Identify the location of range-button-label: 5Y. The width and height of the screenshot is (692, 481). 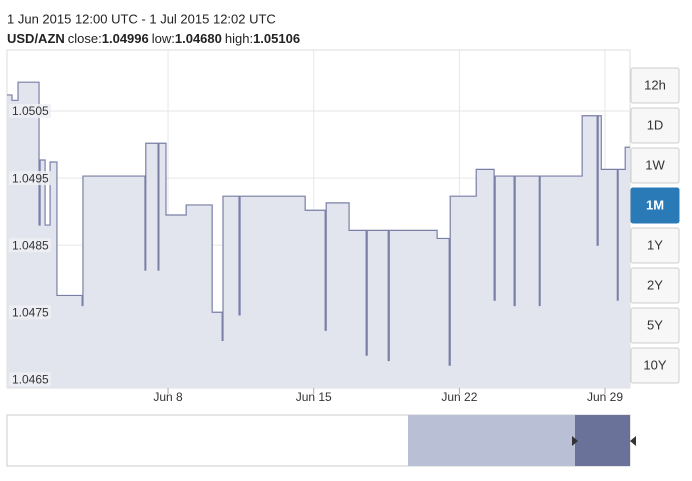
(655, 324).